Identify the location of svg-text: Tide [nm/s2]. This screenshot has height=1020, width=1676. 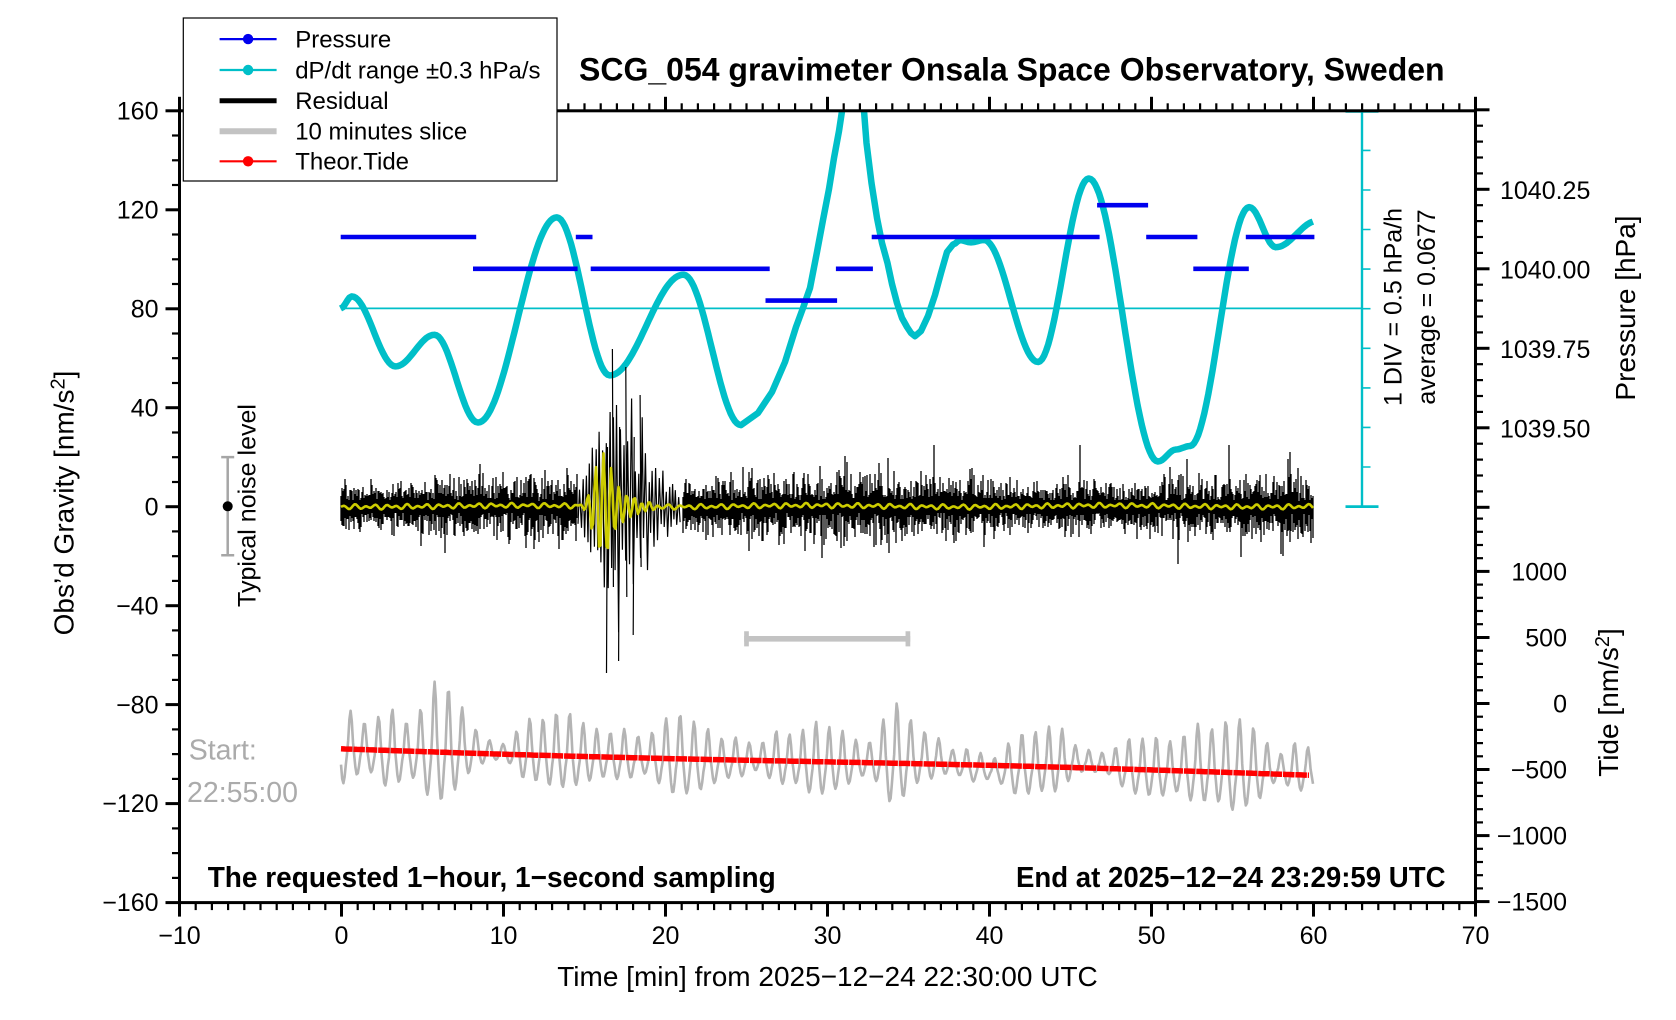
(1608, 702).